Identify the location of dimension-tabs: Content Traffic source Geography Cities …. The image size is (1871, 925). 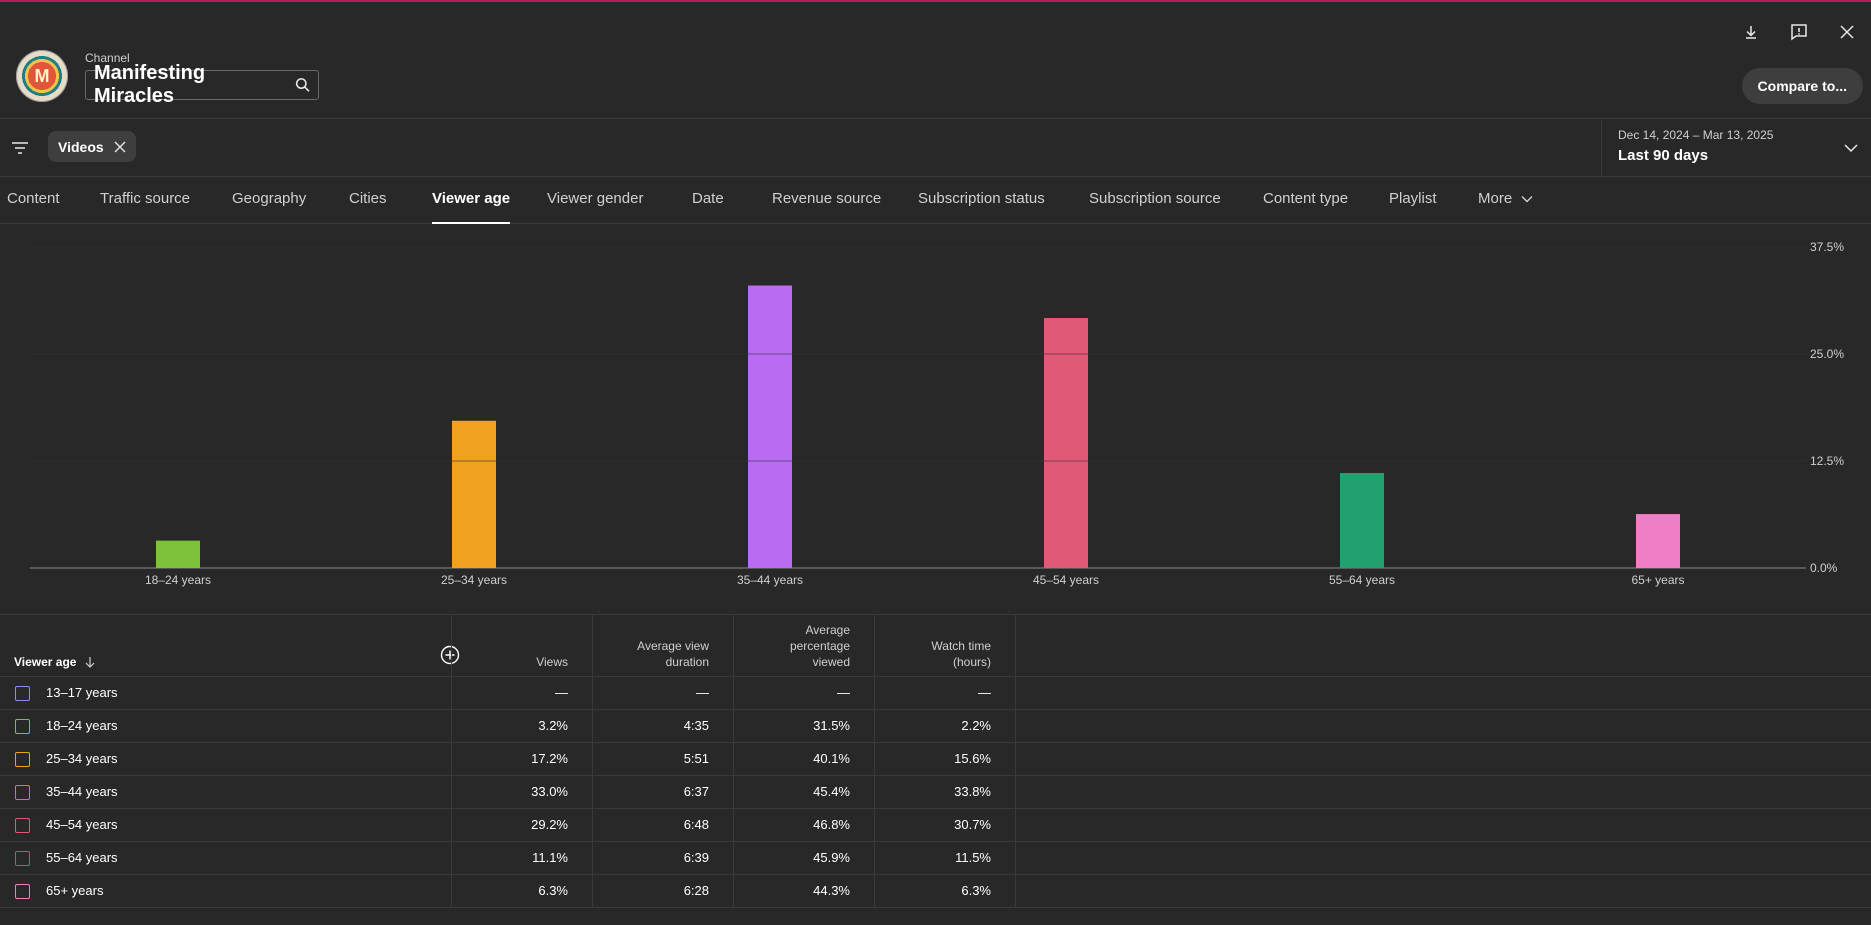
(935, 201).